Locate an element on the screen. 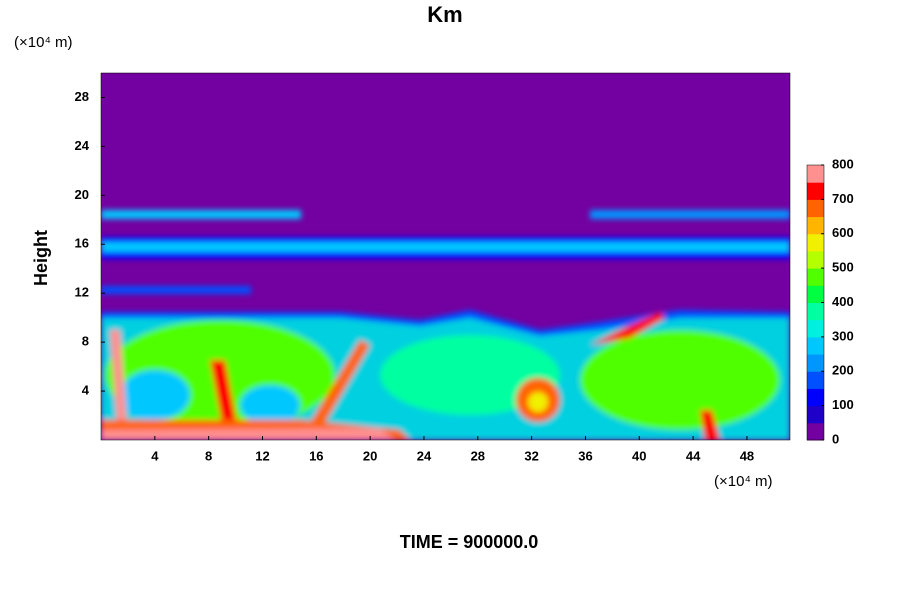 The image size is (900, 600). x-tick-label: 36 is located at coordinates (585, 455).